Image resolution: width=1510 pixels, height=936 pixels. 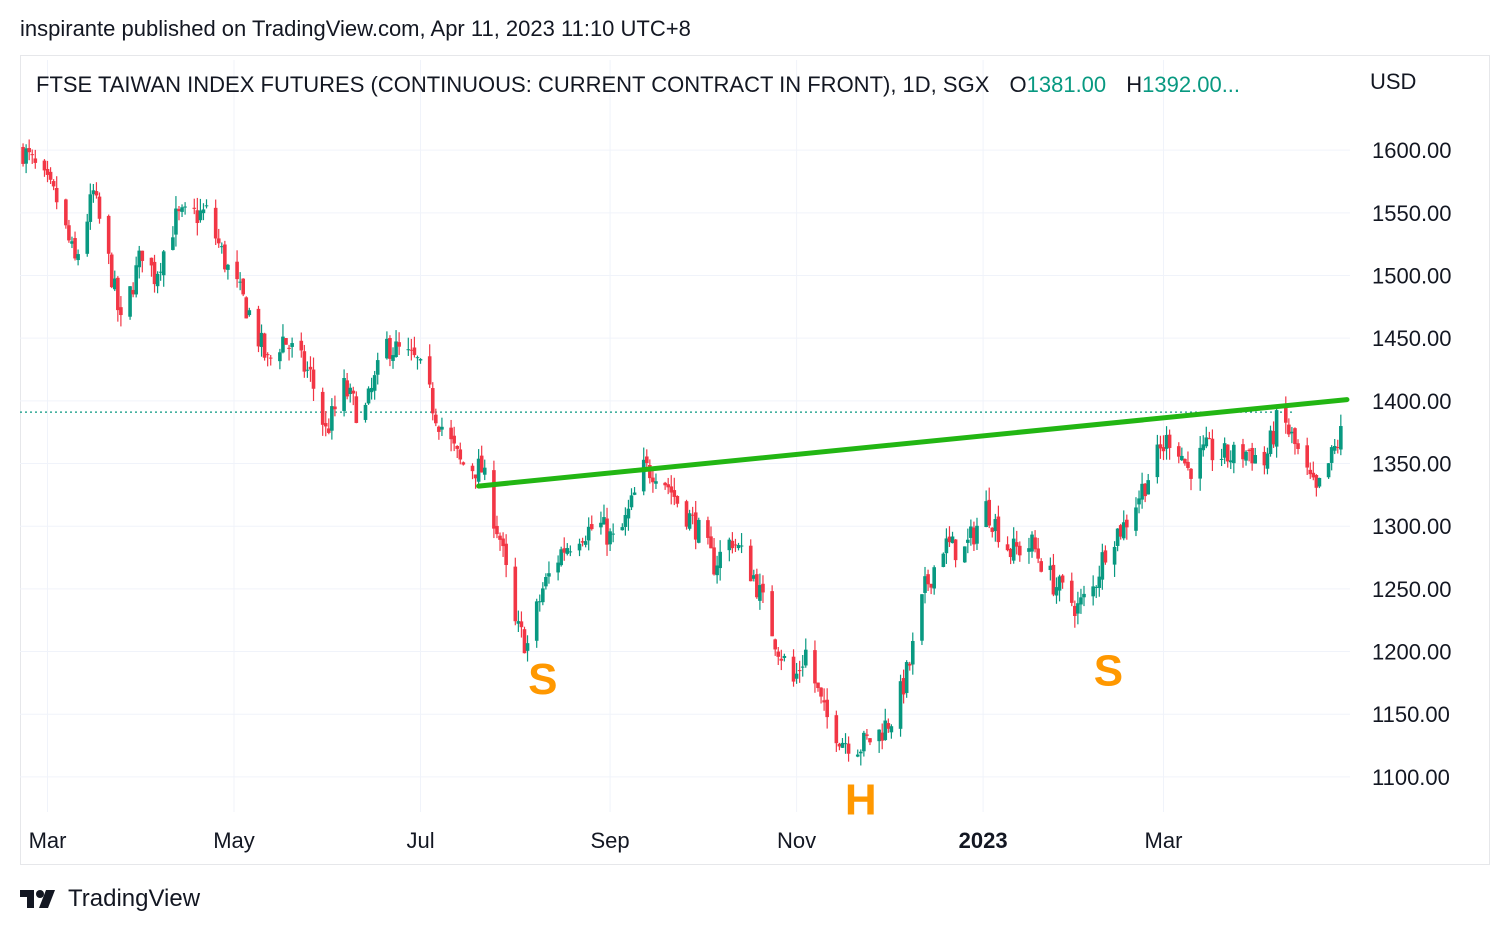 I want to click on pattern-annotations: S H S, so click(x=825, y=735).